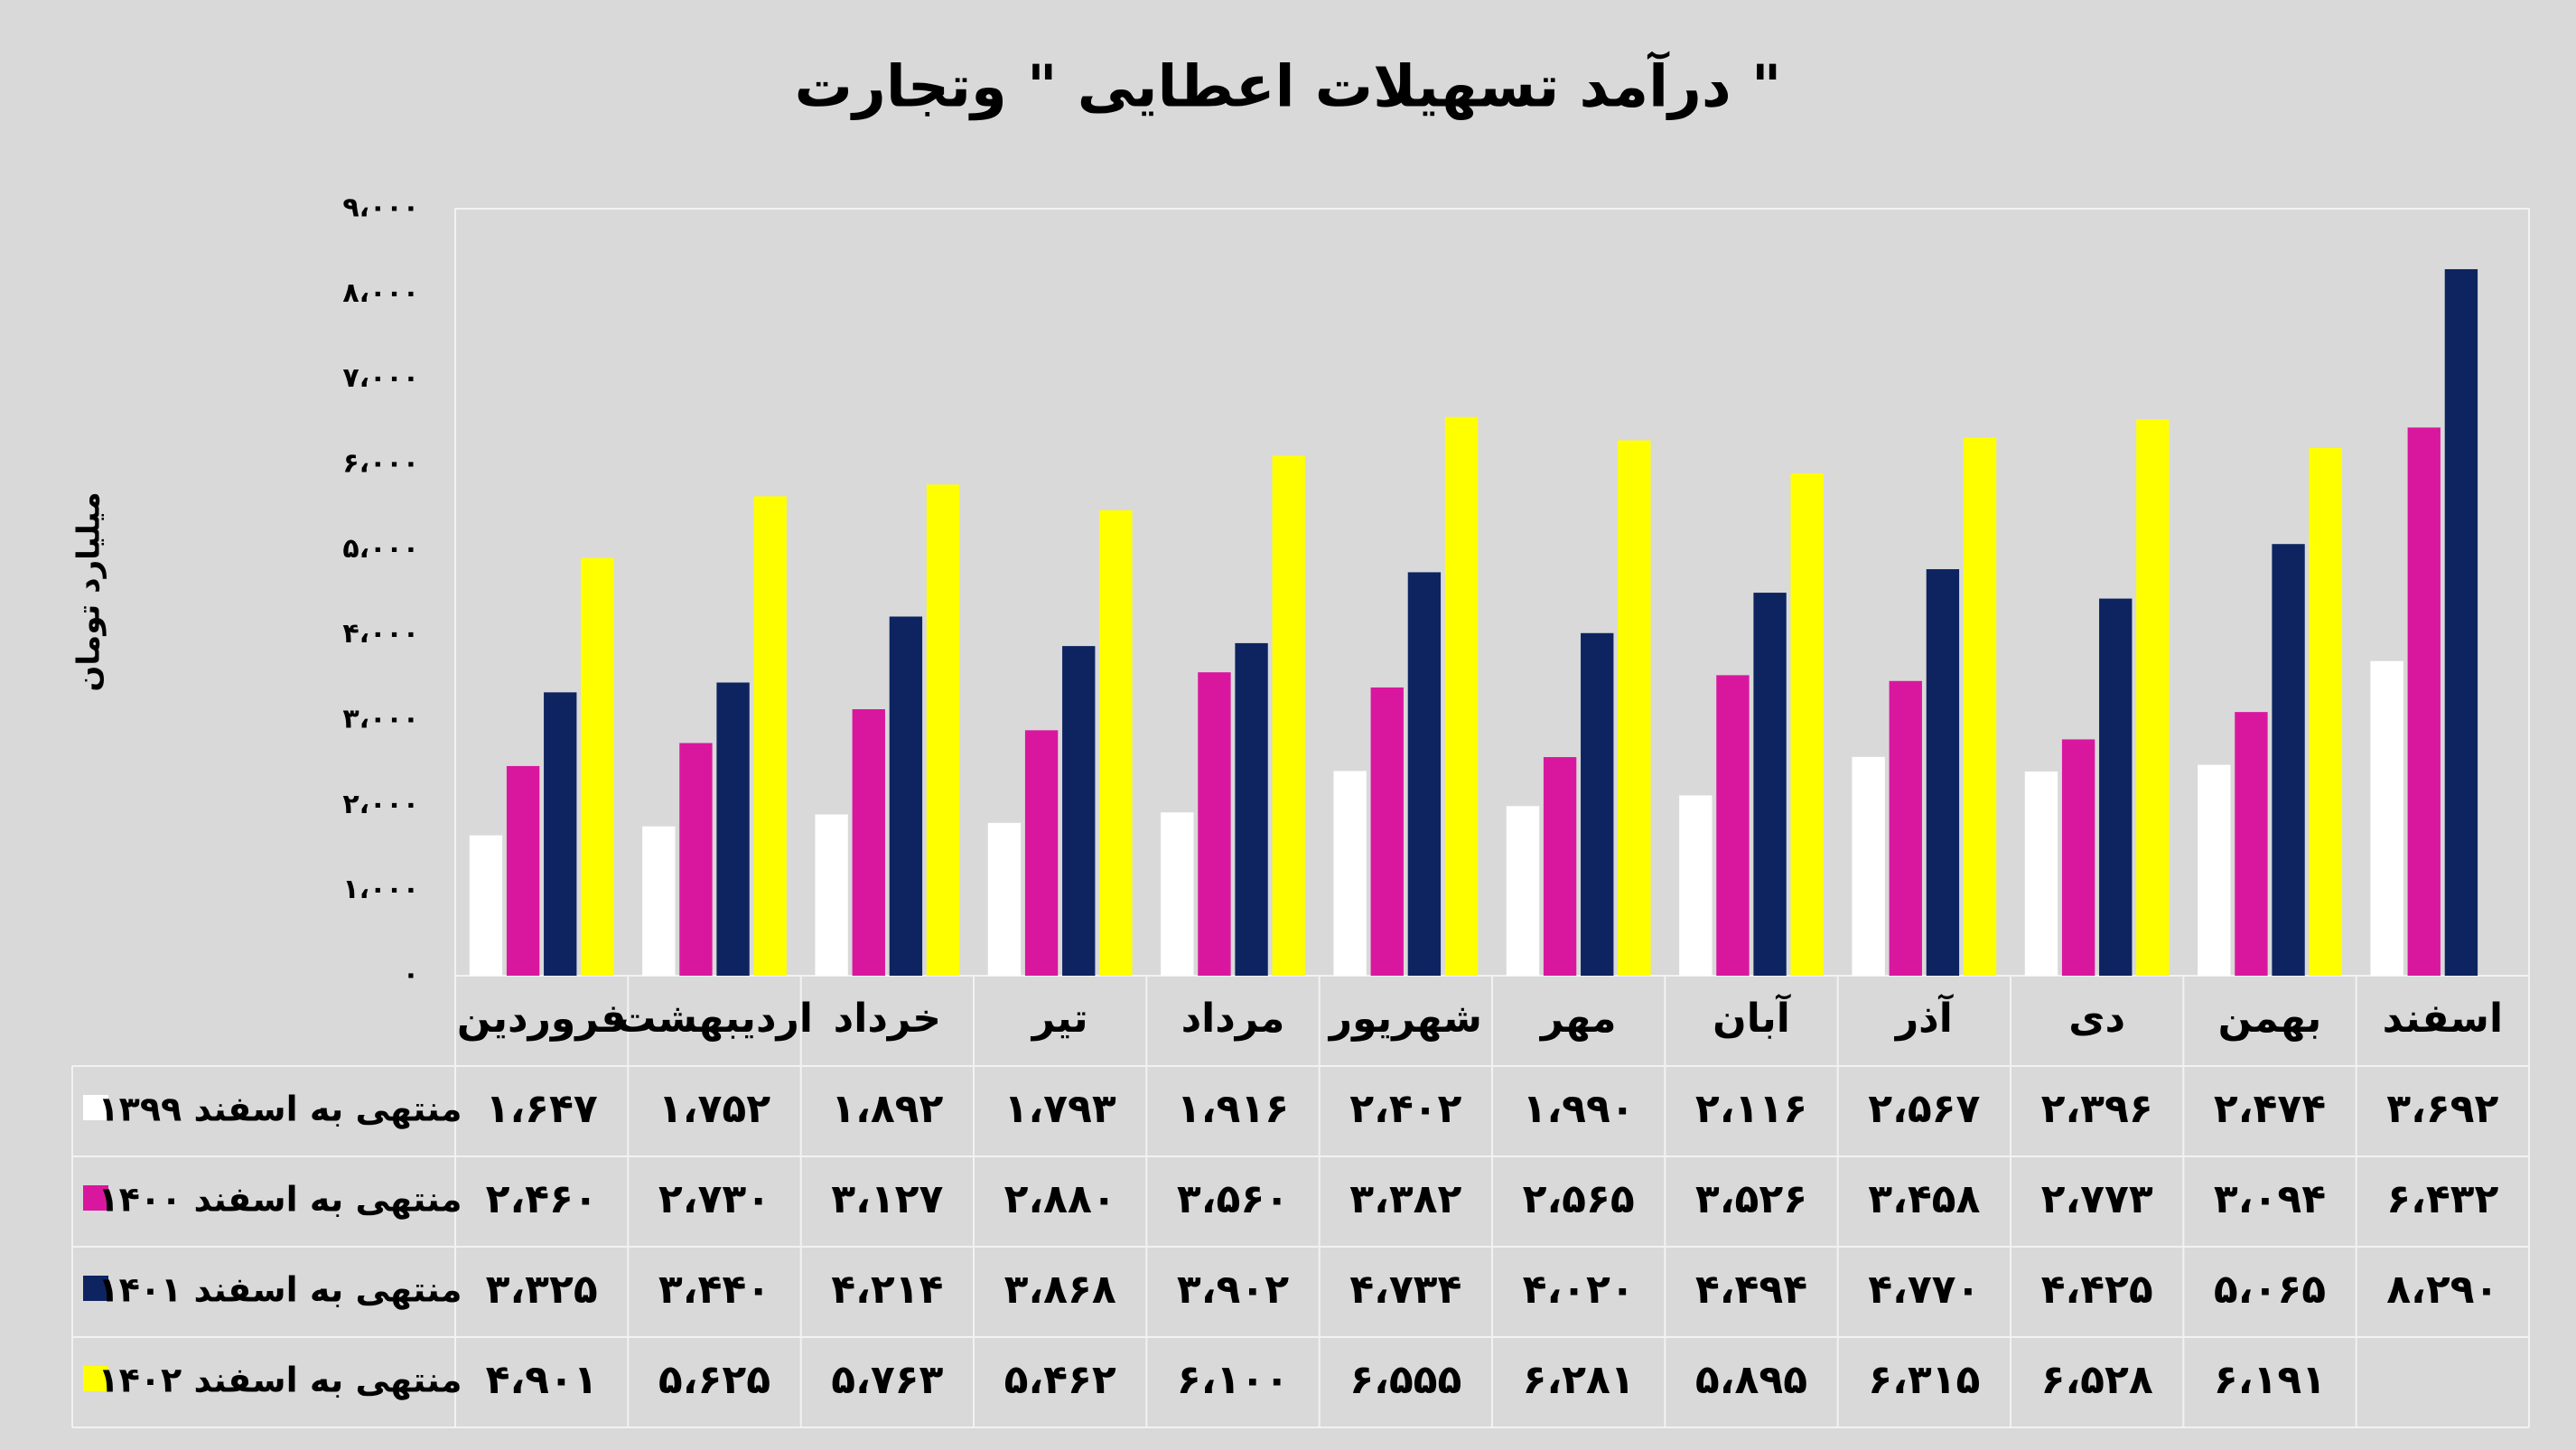 The image size is (2576, 1450). What do you see at coordinates (380, 208) in the screenshot?
I see `y-tick-label: ۹،۰۰۰` at bounding box center [380, 208].